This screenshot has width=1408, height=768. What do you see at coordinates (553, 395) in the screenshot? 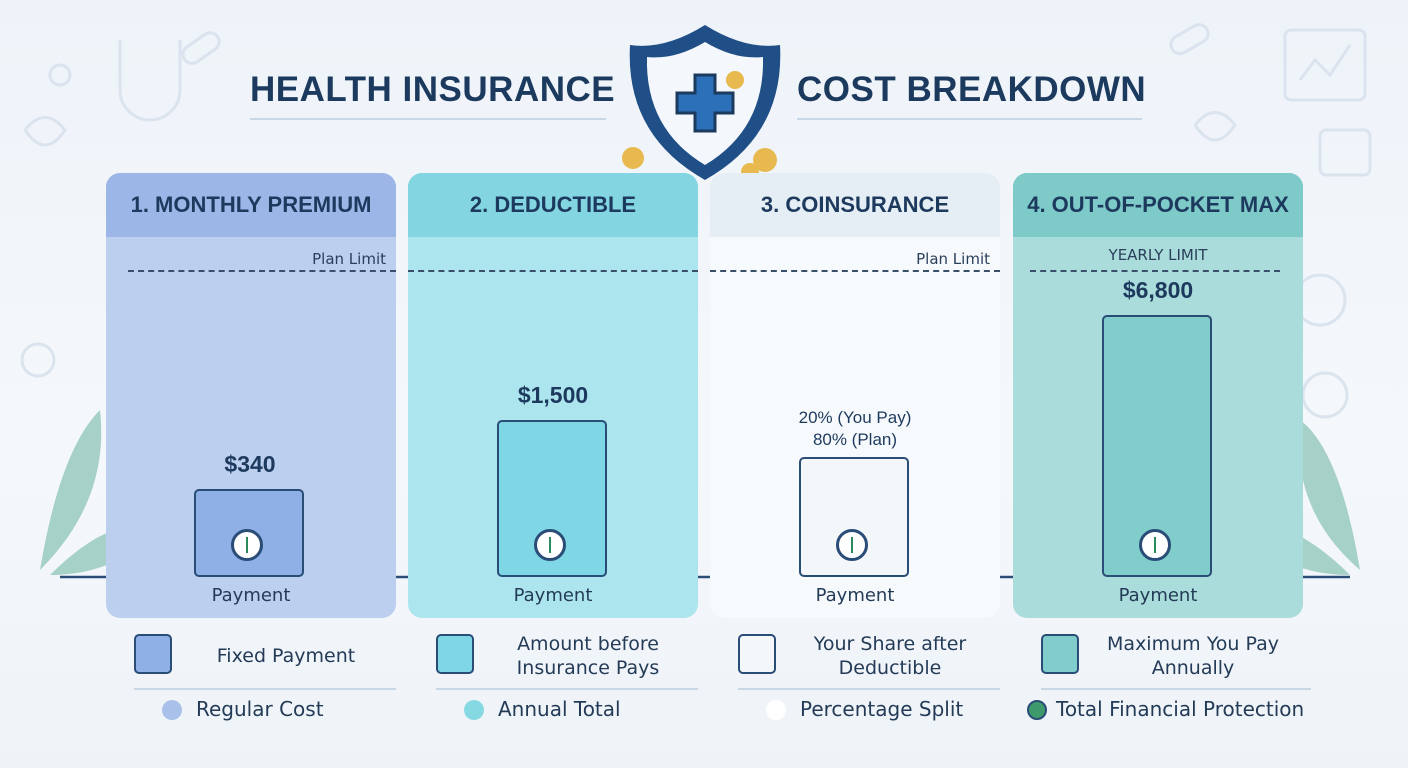
I see `value-label: $1,500` at bounding box center [553, 395].